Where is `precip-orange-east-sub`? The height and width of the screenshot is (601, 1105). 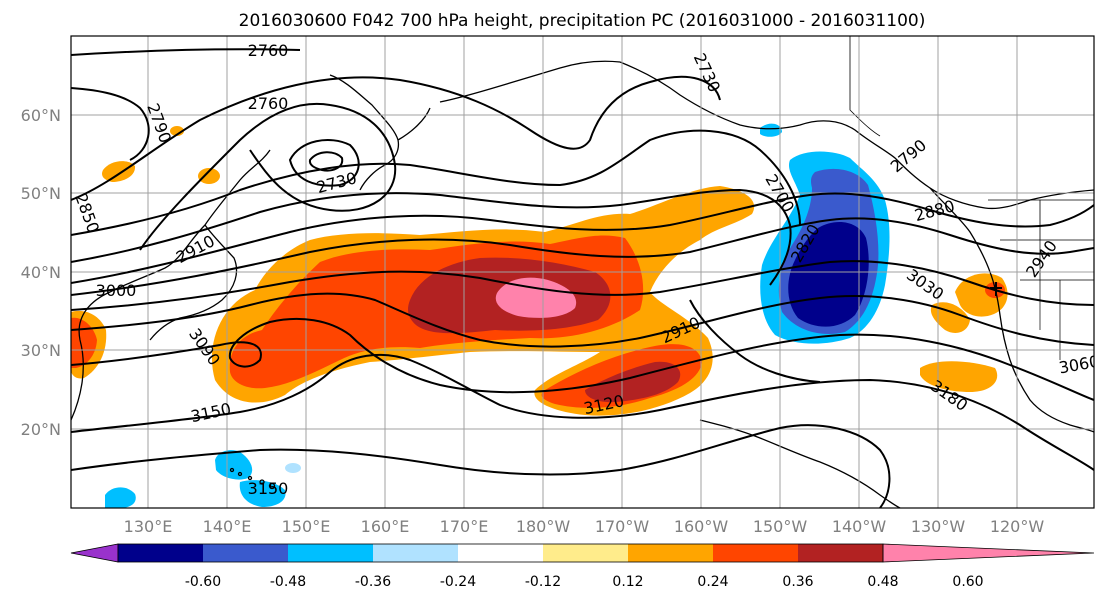 precip-orange-east-sub is located at coordinates (959, 376).